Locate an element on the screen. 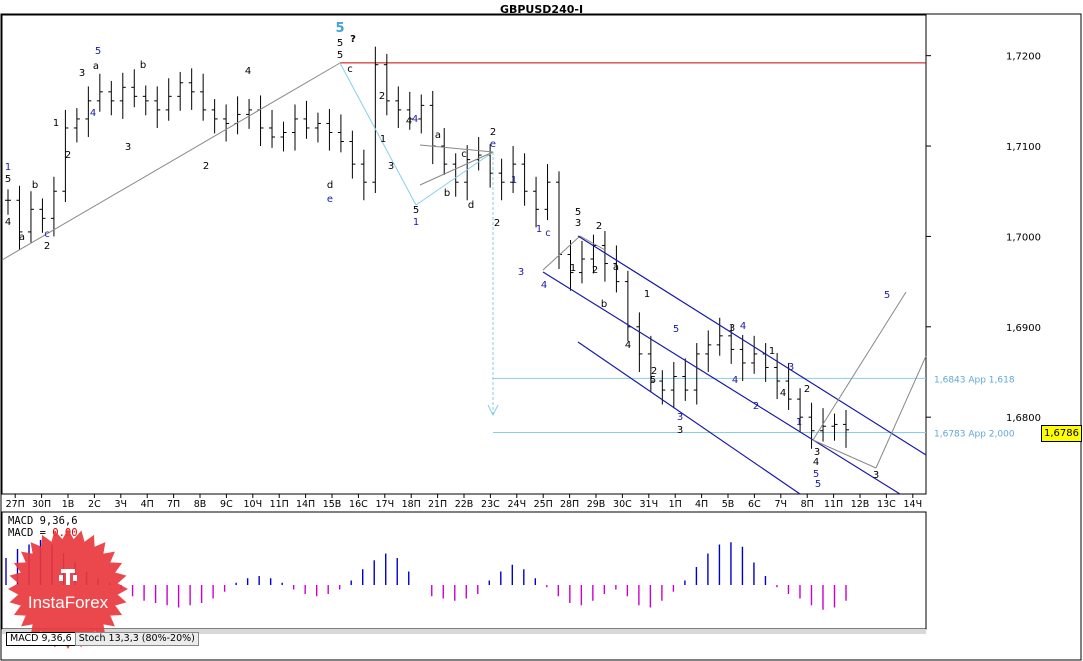  time-tick-label: 15В is located at coordinates (332, 504).